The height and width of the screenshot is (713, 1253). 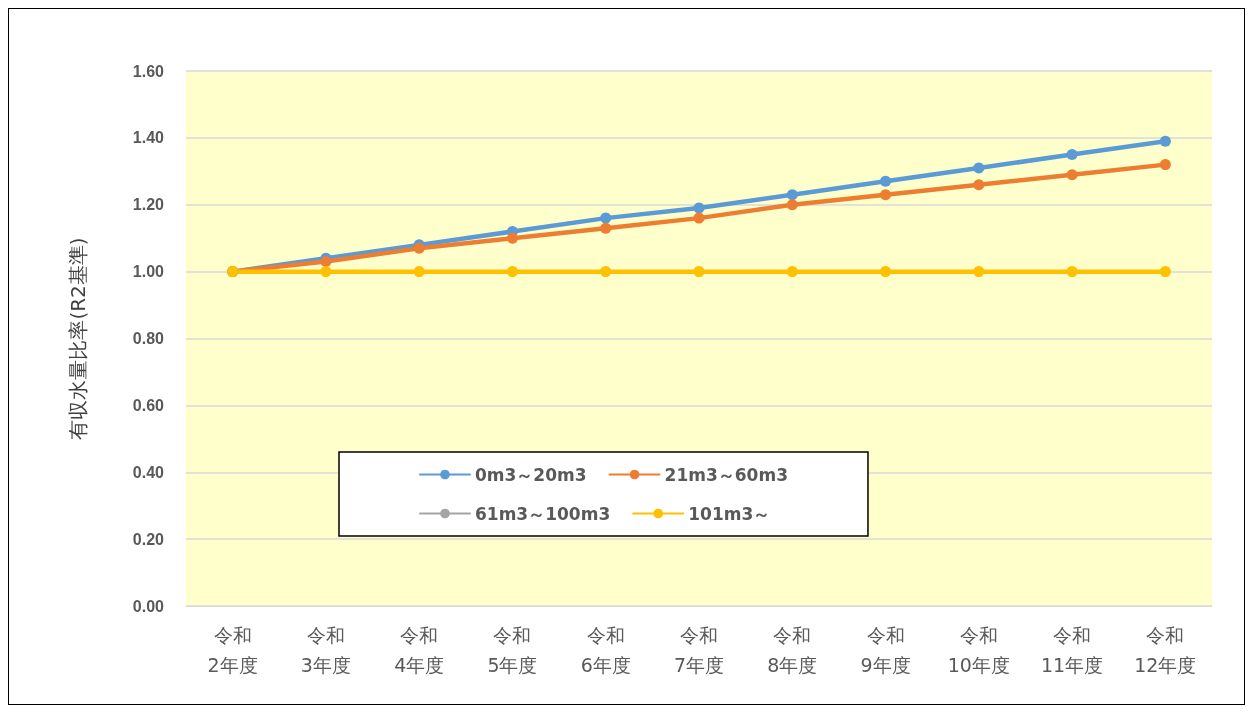 I want to click on x-tick-label: 令和 9年度, so click(x=885, y=650).